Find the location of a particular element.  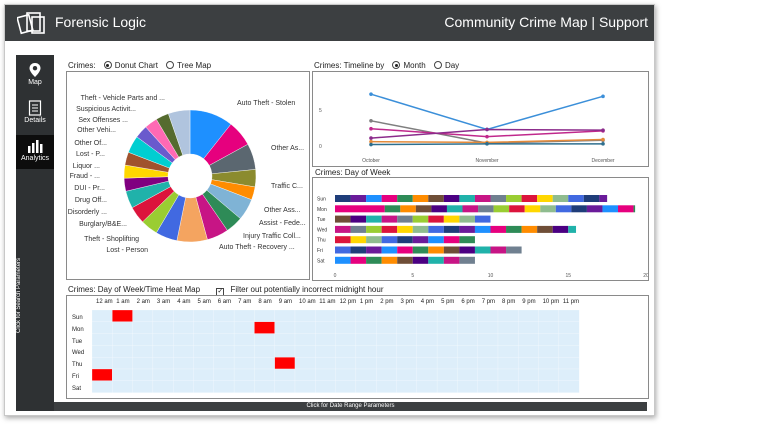

crimes-donut-chart is located at coordinates (190, 176).